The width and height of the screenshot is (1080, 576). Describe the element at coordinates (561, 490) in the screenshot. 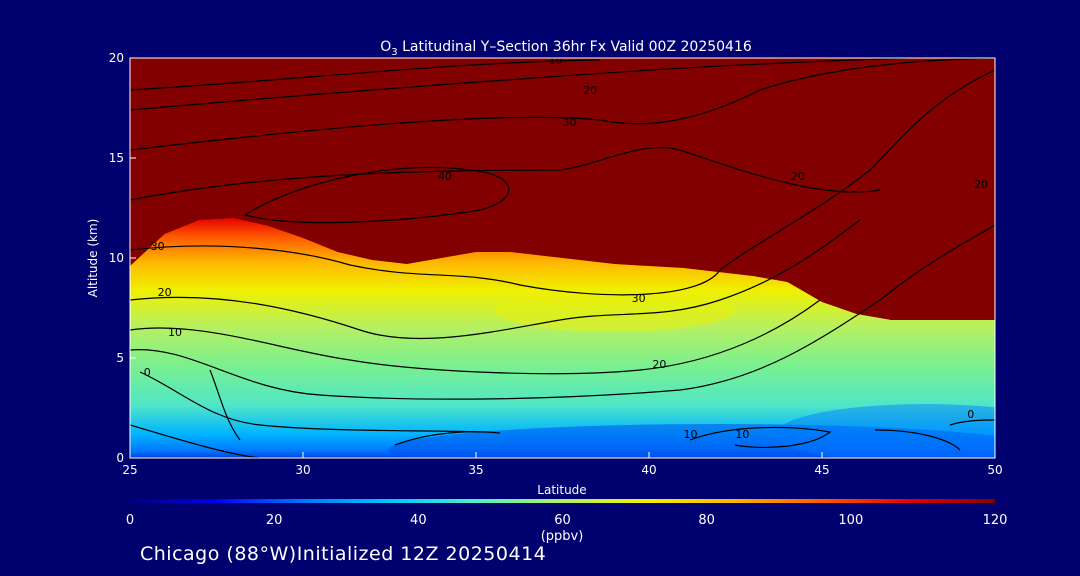

I see `x-axis-label: Latitude` at that location.